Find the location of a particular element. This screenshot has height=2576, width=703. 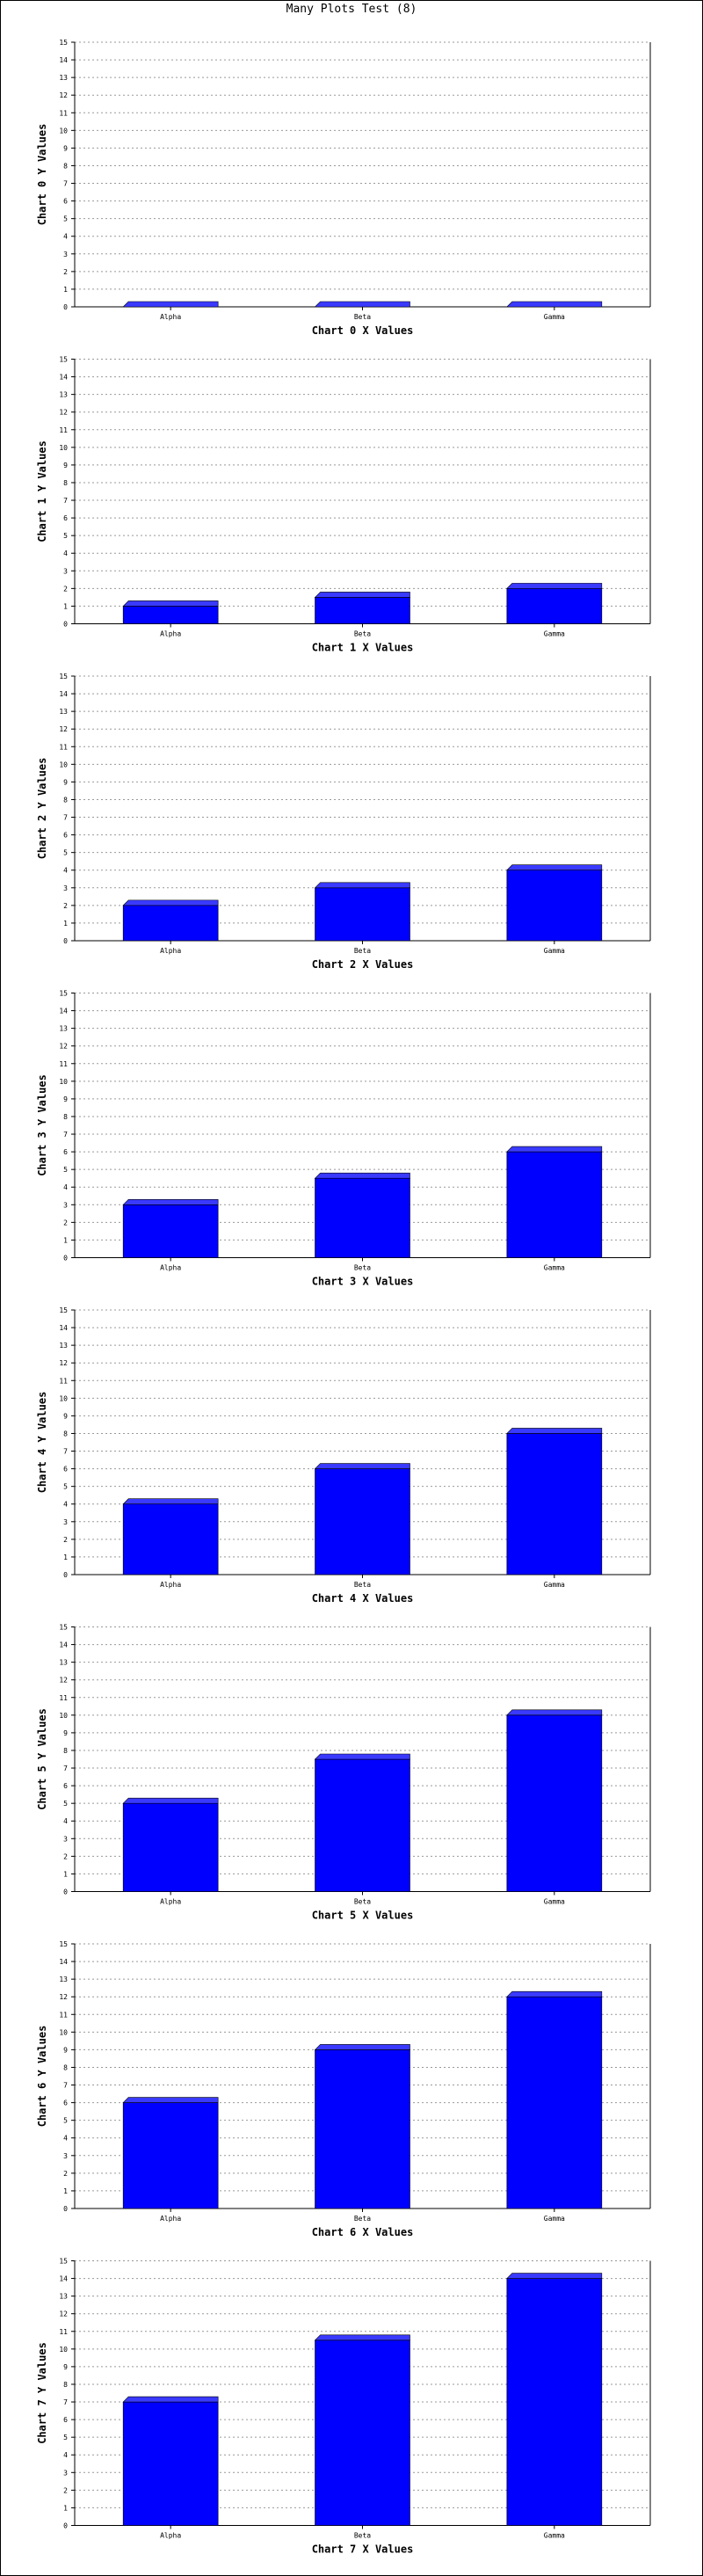

y-axis-title: Chart 1 Y Values is located at coordinates (42, 491).